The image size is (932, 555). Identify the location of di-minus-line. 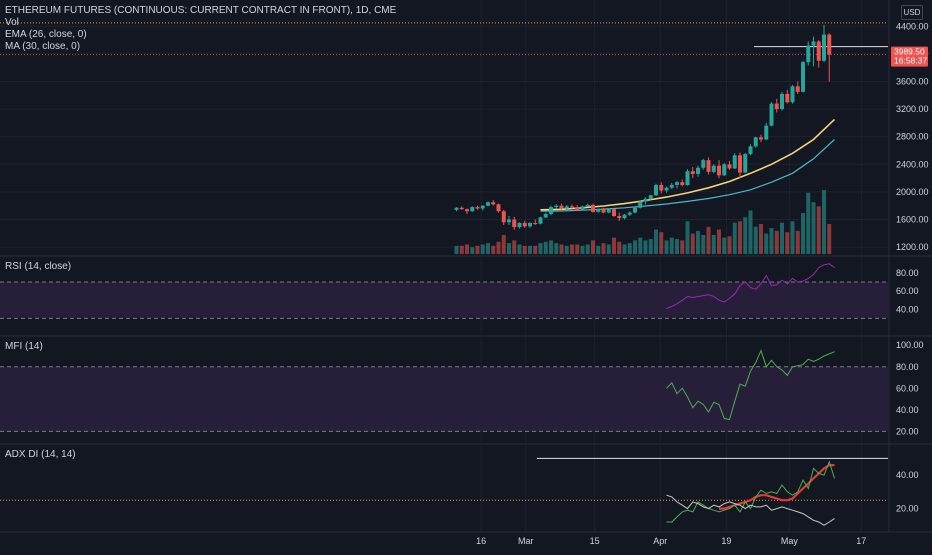
(750, 510).